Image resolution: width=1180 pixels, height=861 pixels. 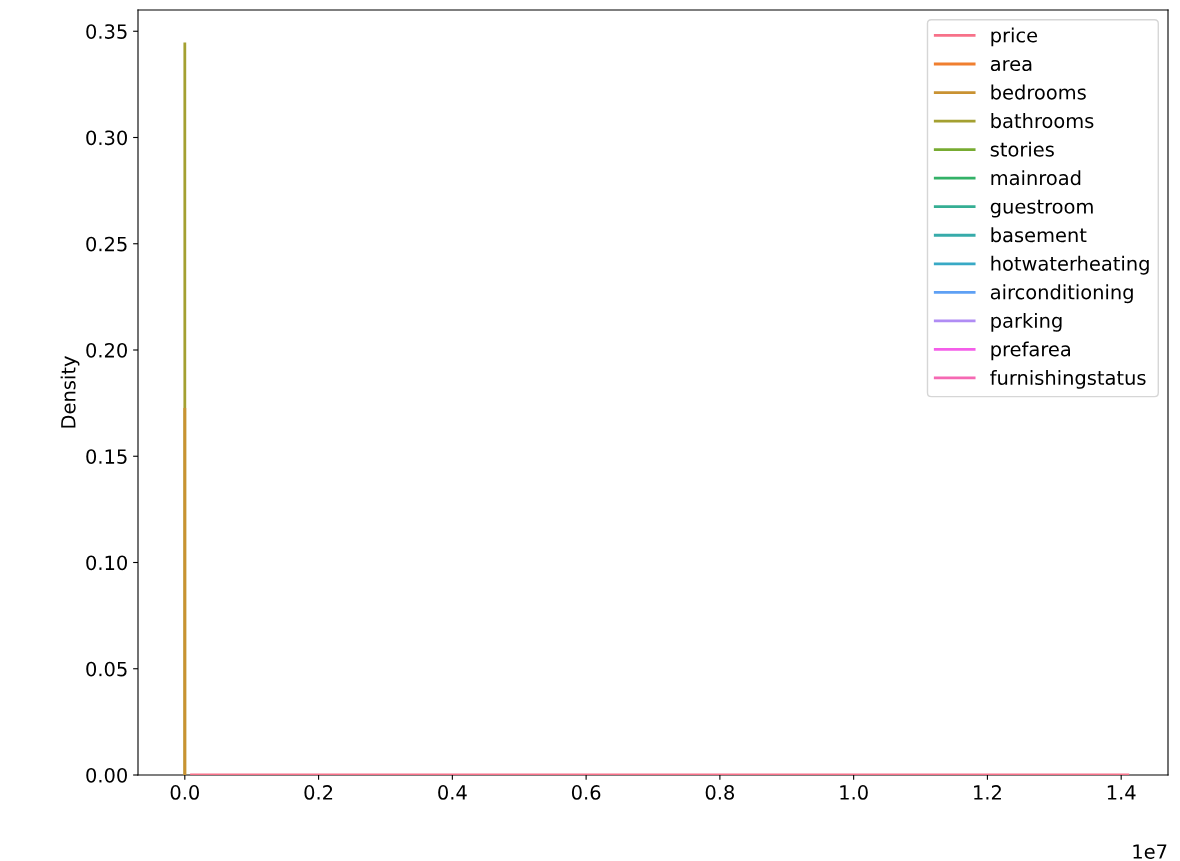 What do you see at coordinates (1039, 235) in the screenshot?
I see `legend-label: basement` at bounding box center [1039, 235].